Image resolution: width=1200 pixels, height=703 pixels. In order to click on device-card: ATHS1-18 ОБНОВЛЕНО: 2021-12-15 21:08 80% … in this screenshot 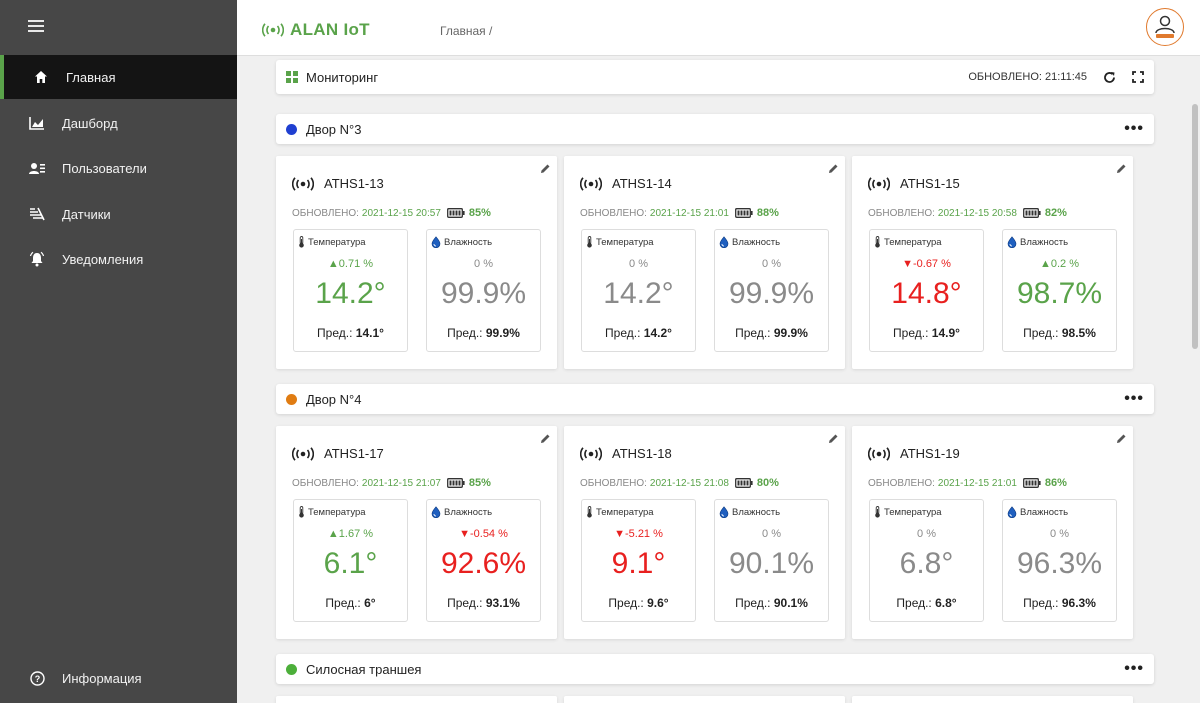, I will do `click(704, 532)`.